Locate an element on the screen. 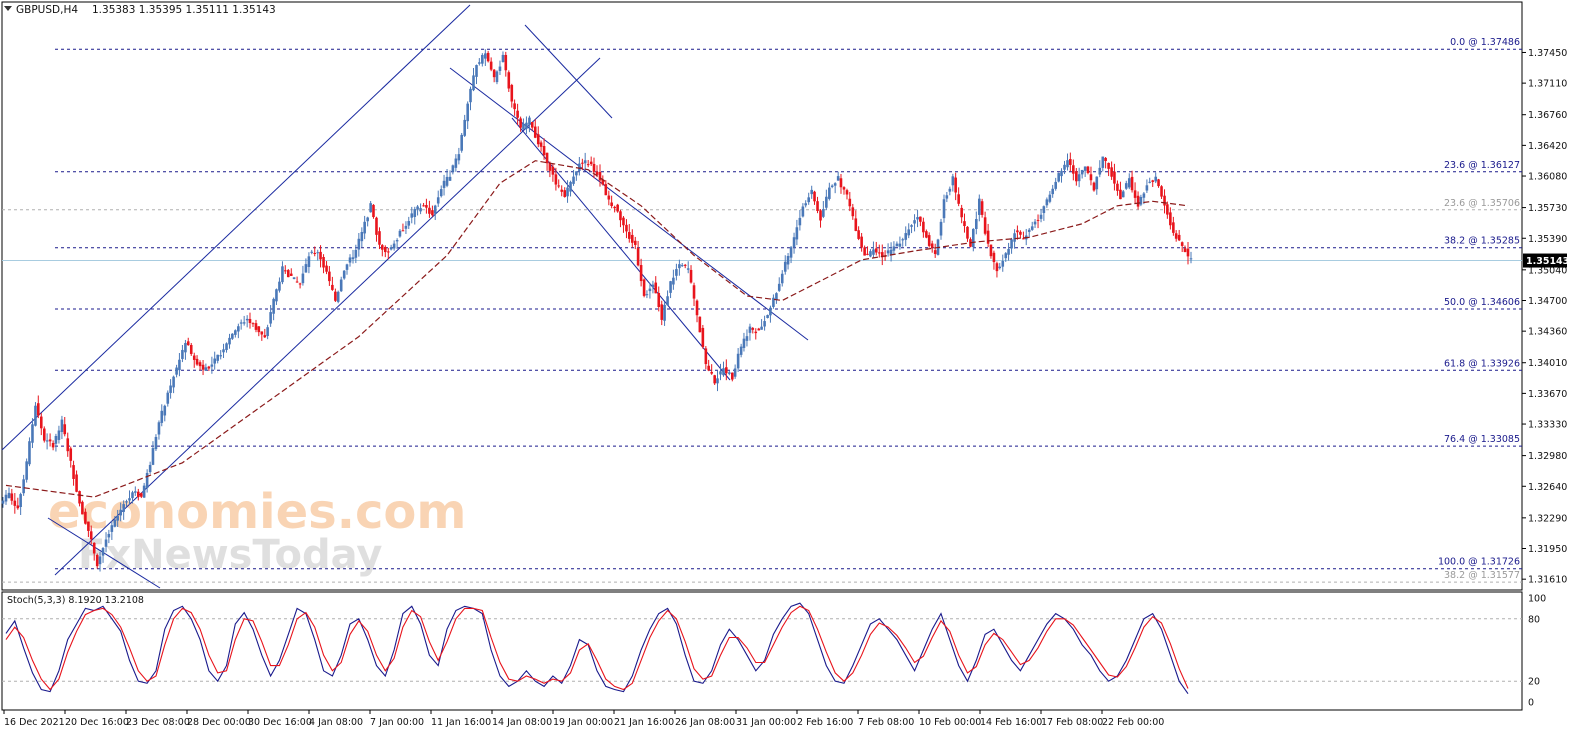  channel-line is located at coordinates (629, 204).